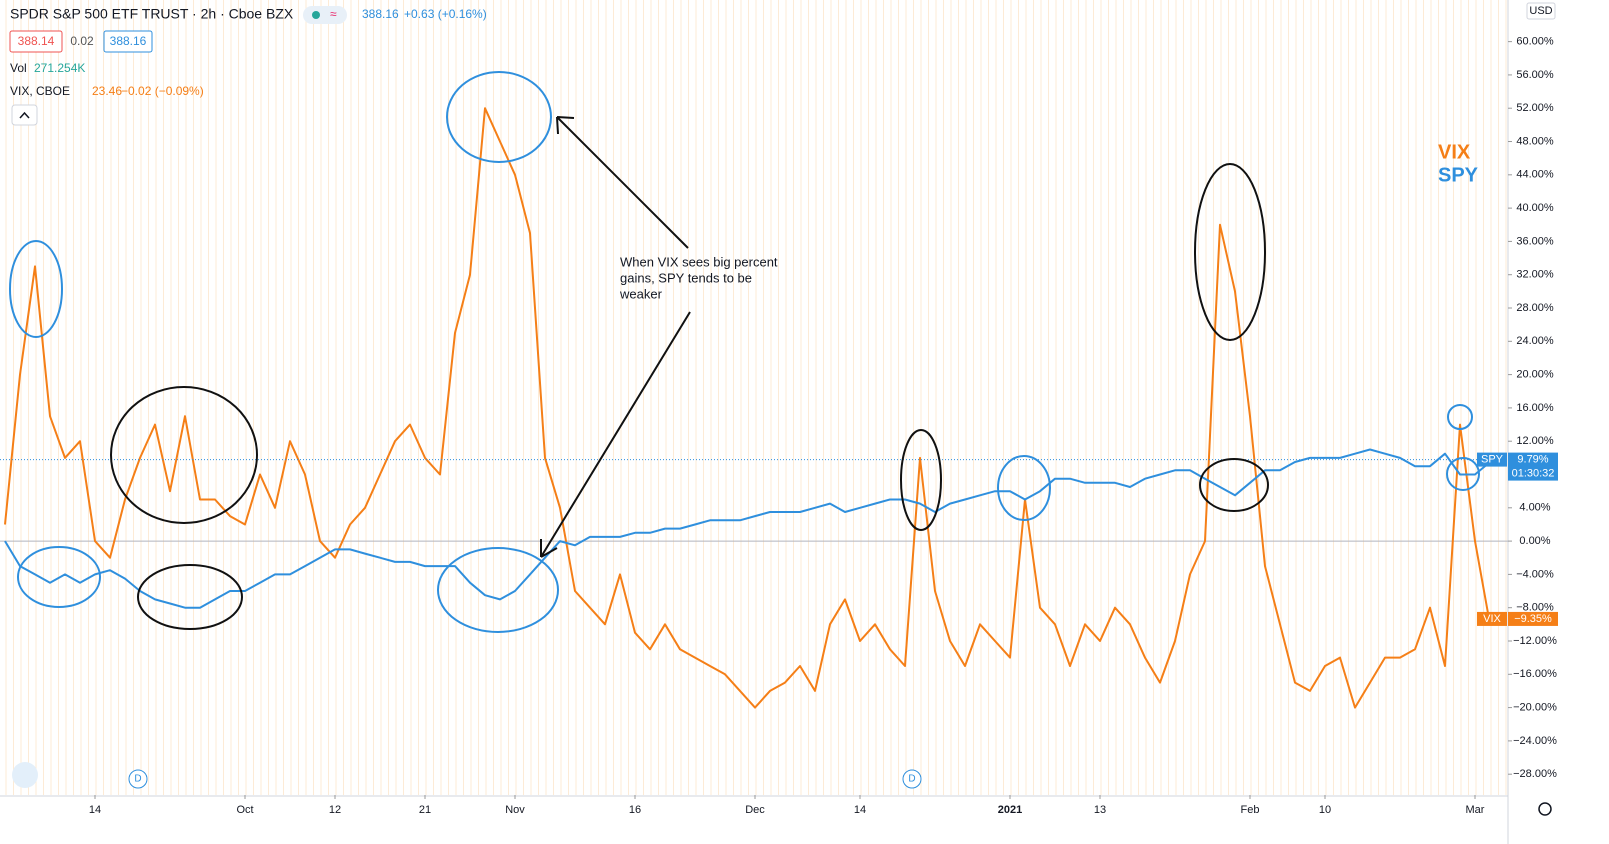 The image size is (1609, 844). Describe the element at coordinates (445, 14) in the screenshot. I see `header-change: +0.63 (+0.16%)` at that location.